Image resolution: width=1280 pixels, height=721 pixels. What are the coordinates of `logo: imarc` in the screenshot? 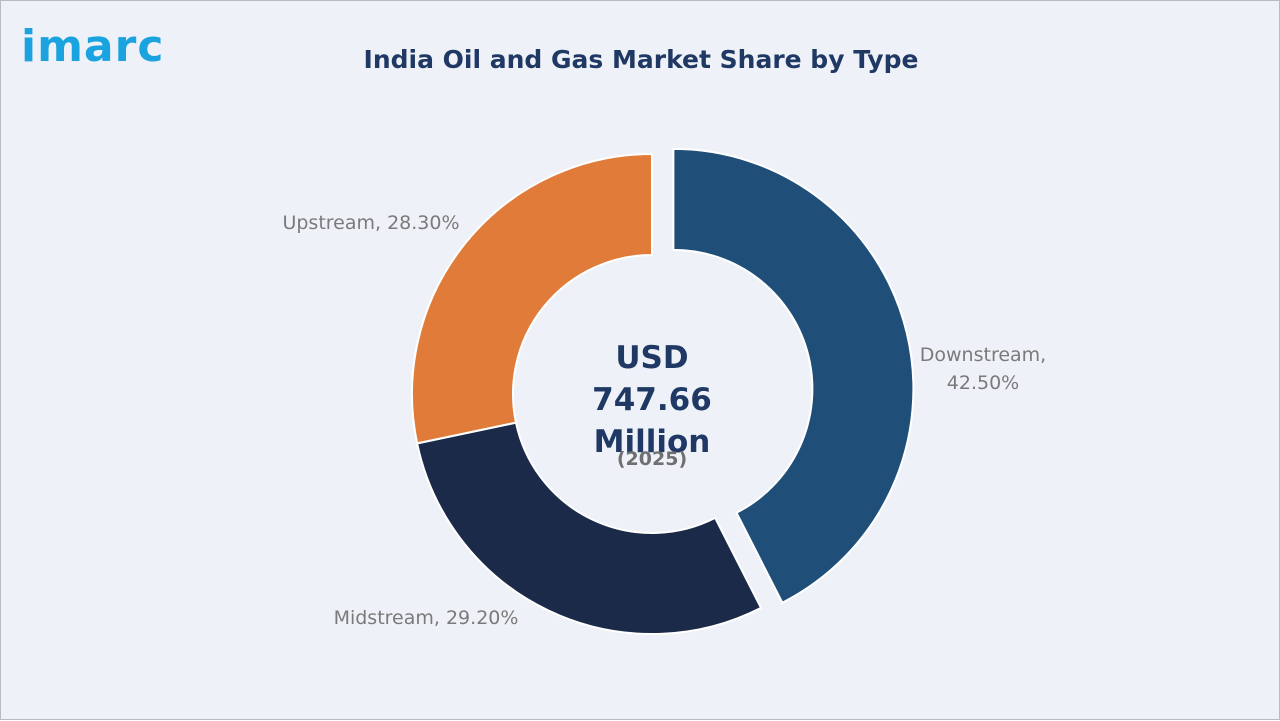 It's located at (93, 46).